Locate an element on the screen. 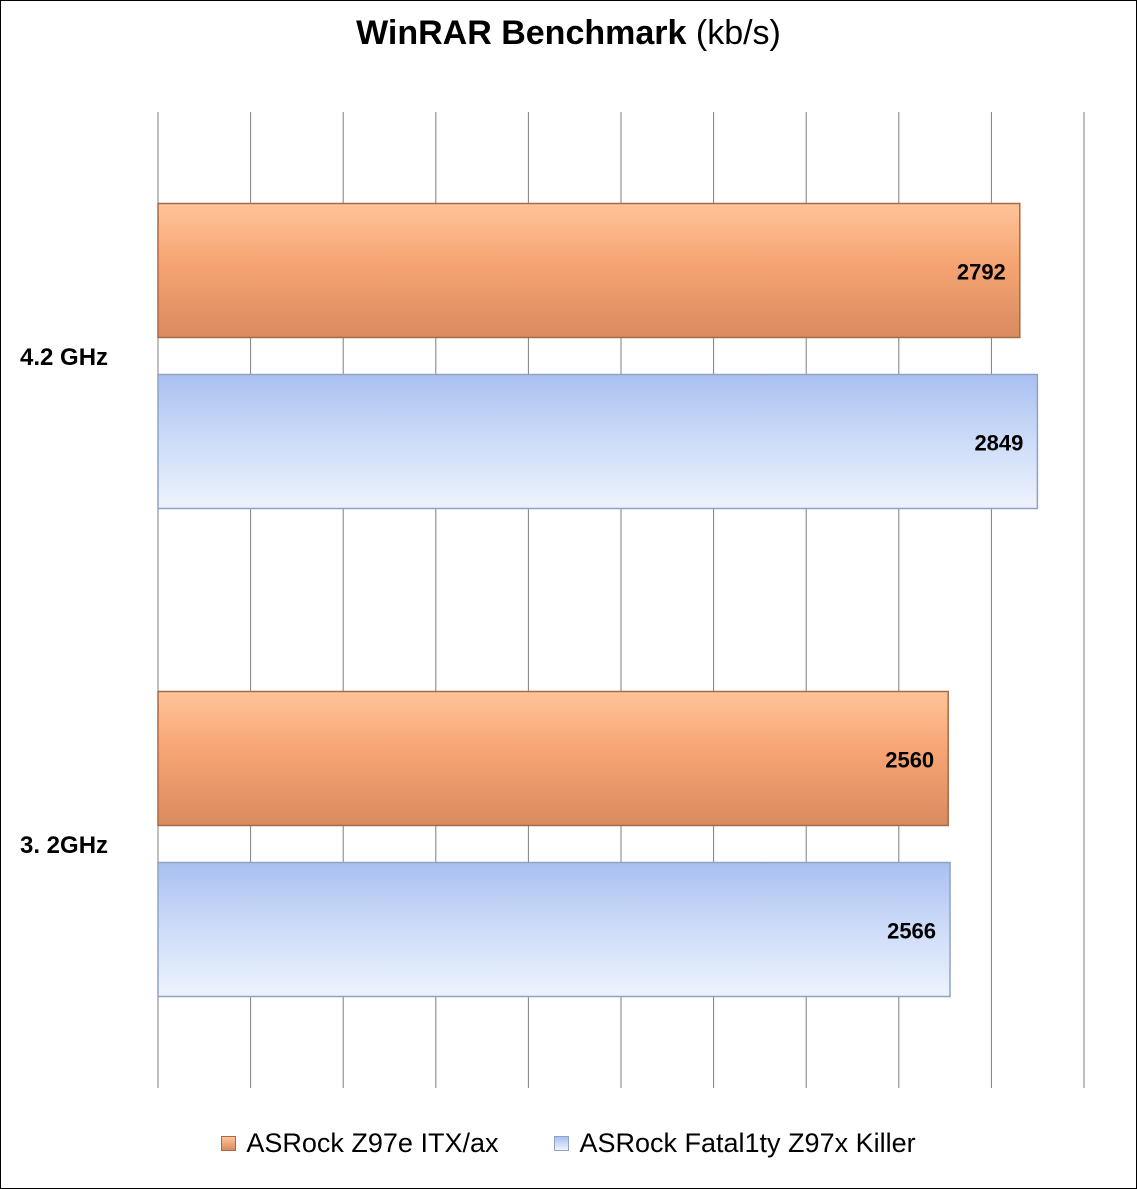 The height and width of the screenshot is (1189, 1137). data-label: 2792 is located at coordinates (981, 272).